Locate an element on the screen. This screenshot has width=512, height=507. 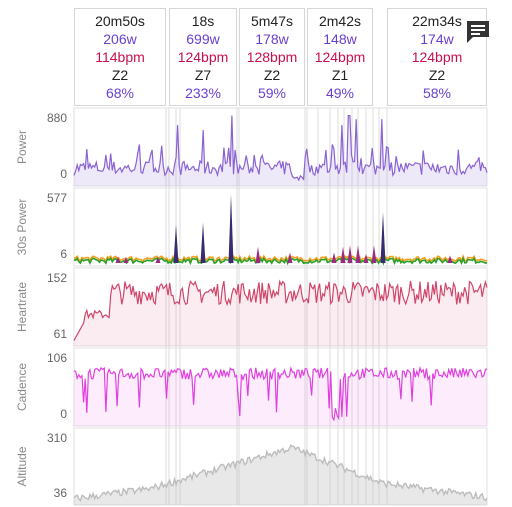
cadence-series-area is located at coordinates (280, 396).